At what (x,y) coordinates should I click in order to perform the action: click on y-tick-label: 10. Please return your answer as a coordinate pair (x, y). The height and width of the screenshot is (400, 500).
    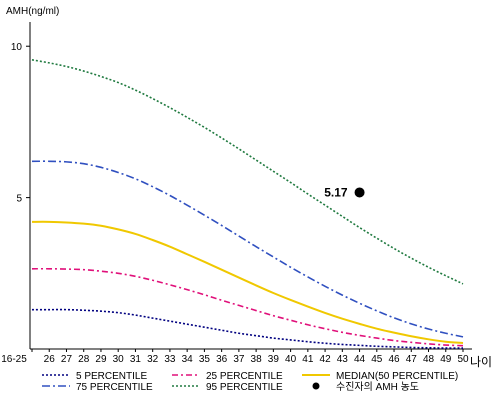
    Looking at the image, I should click on (17, 47).